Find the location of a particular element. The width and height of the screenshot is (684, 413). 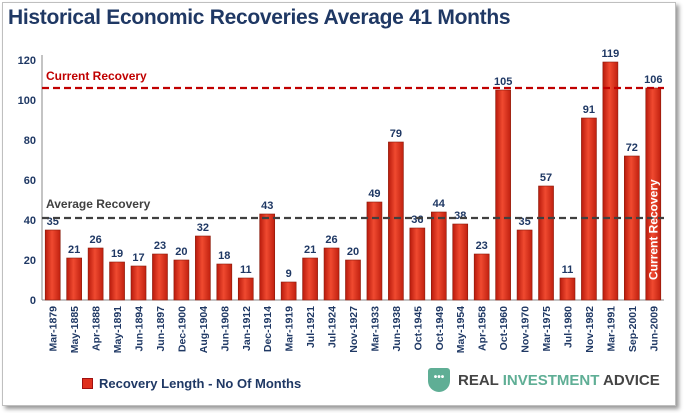

data-label: 17 is located at coordinates (138, 258).